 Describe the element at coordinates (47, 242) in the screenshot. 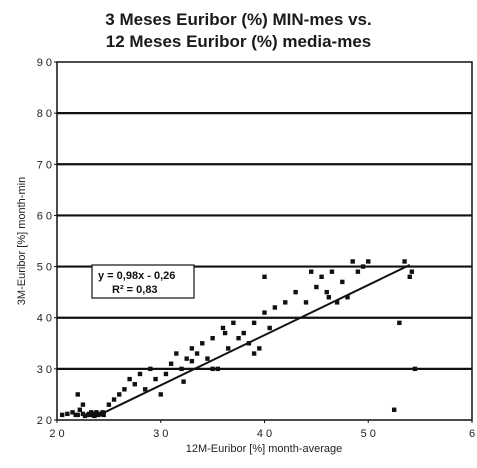

I see `y-tick-labels: 2 0 3 0 4 0 5 0 6 0 7 0 8 0 9 0` at that location.